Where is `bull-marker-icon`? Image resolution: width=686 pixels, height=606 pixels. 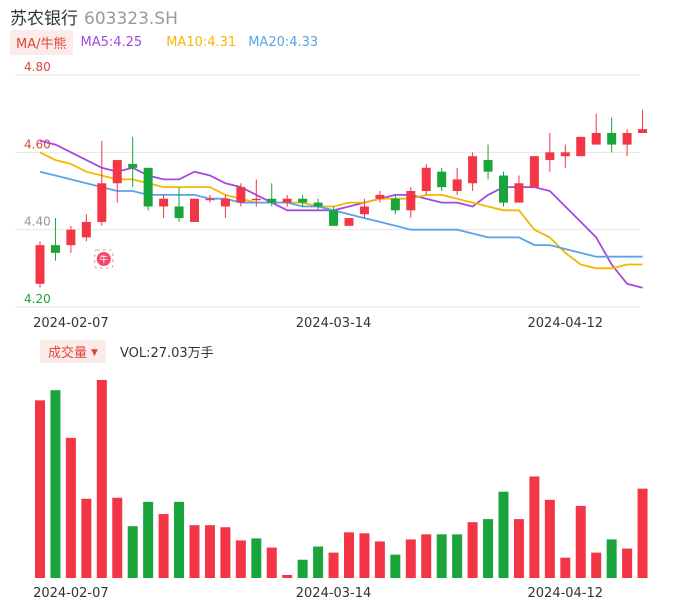
bull-marker-icon is located at coordinates (103, 259).